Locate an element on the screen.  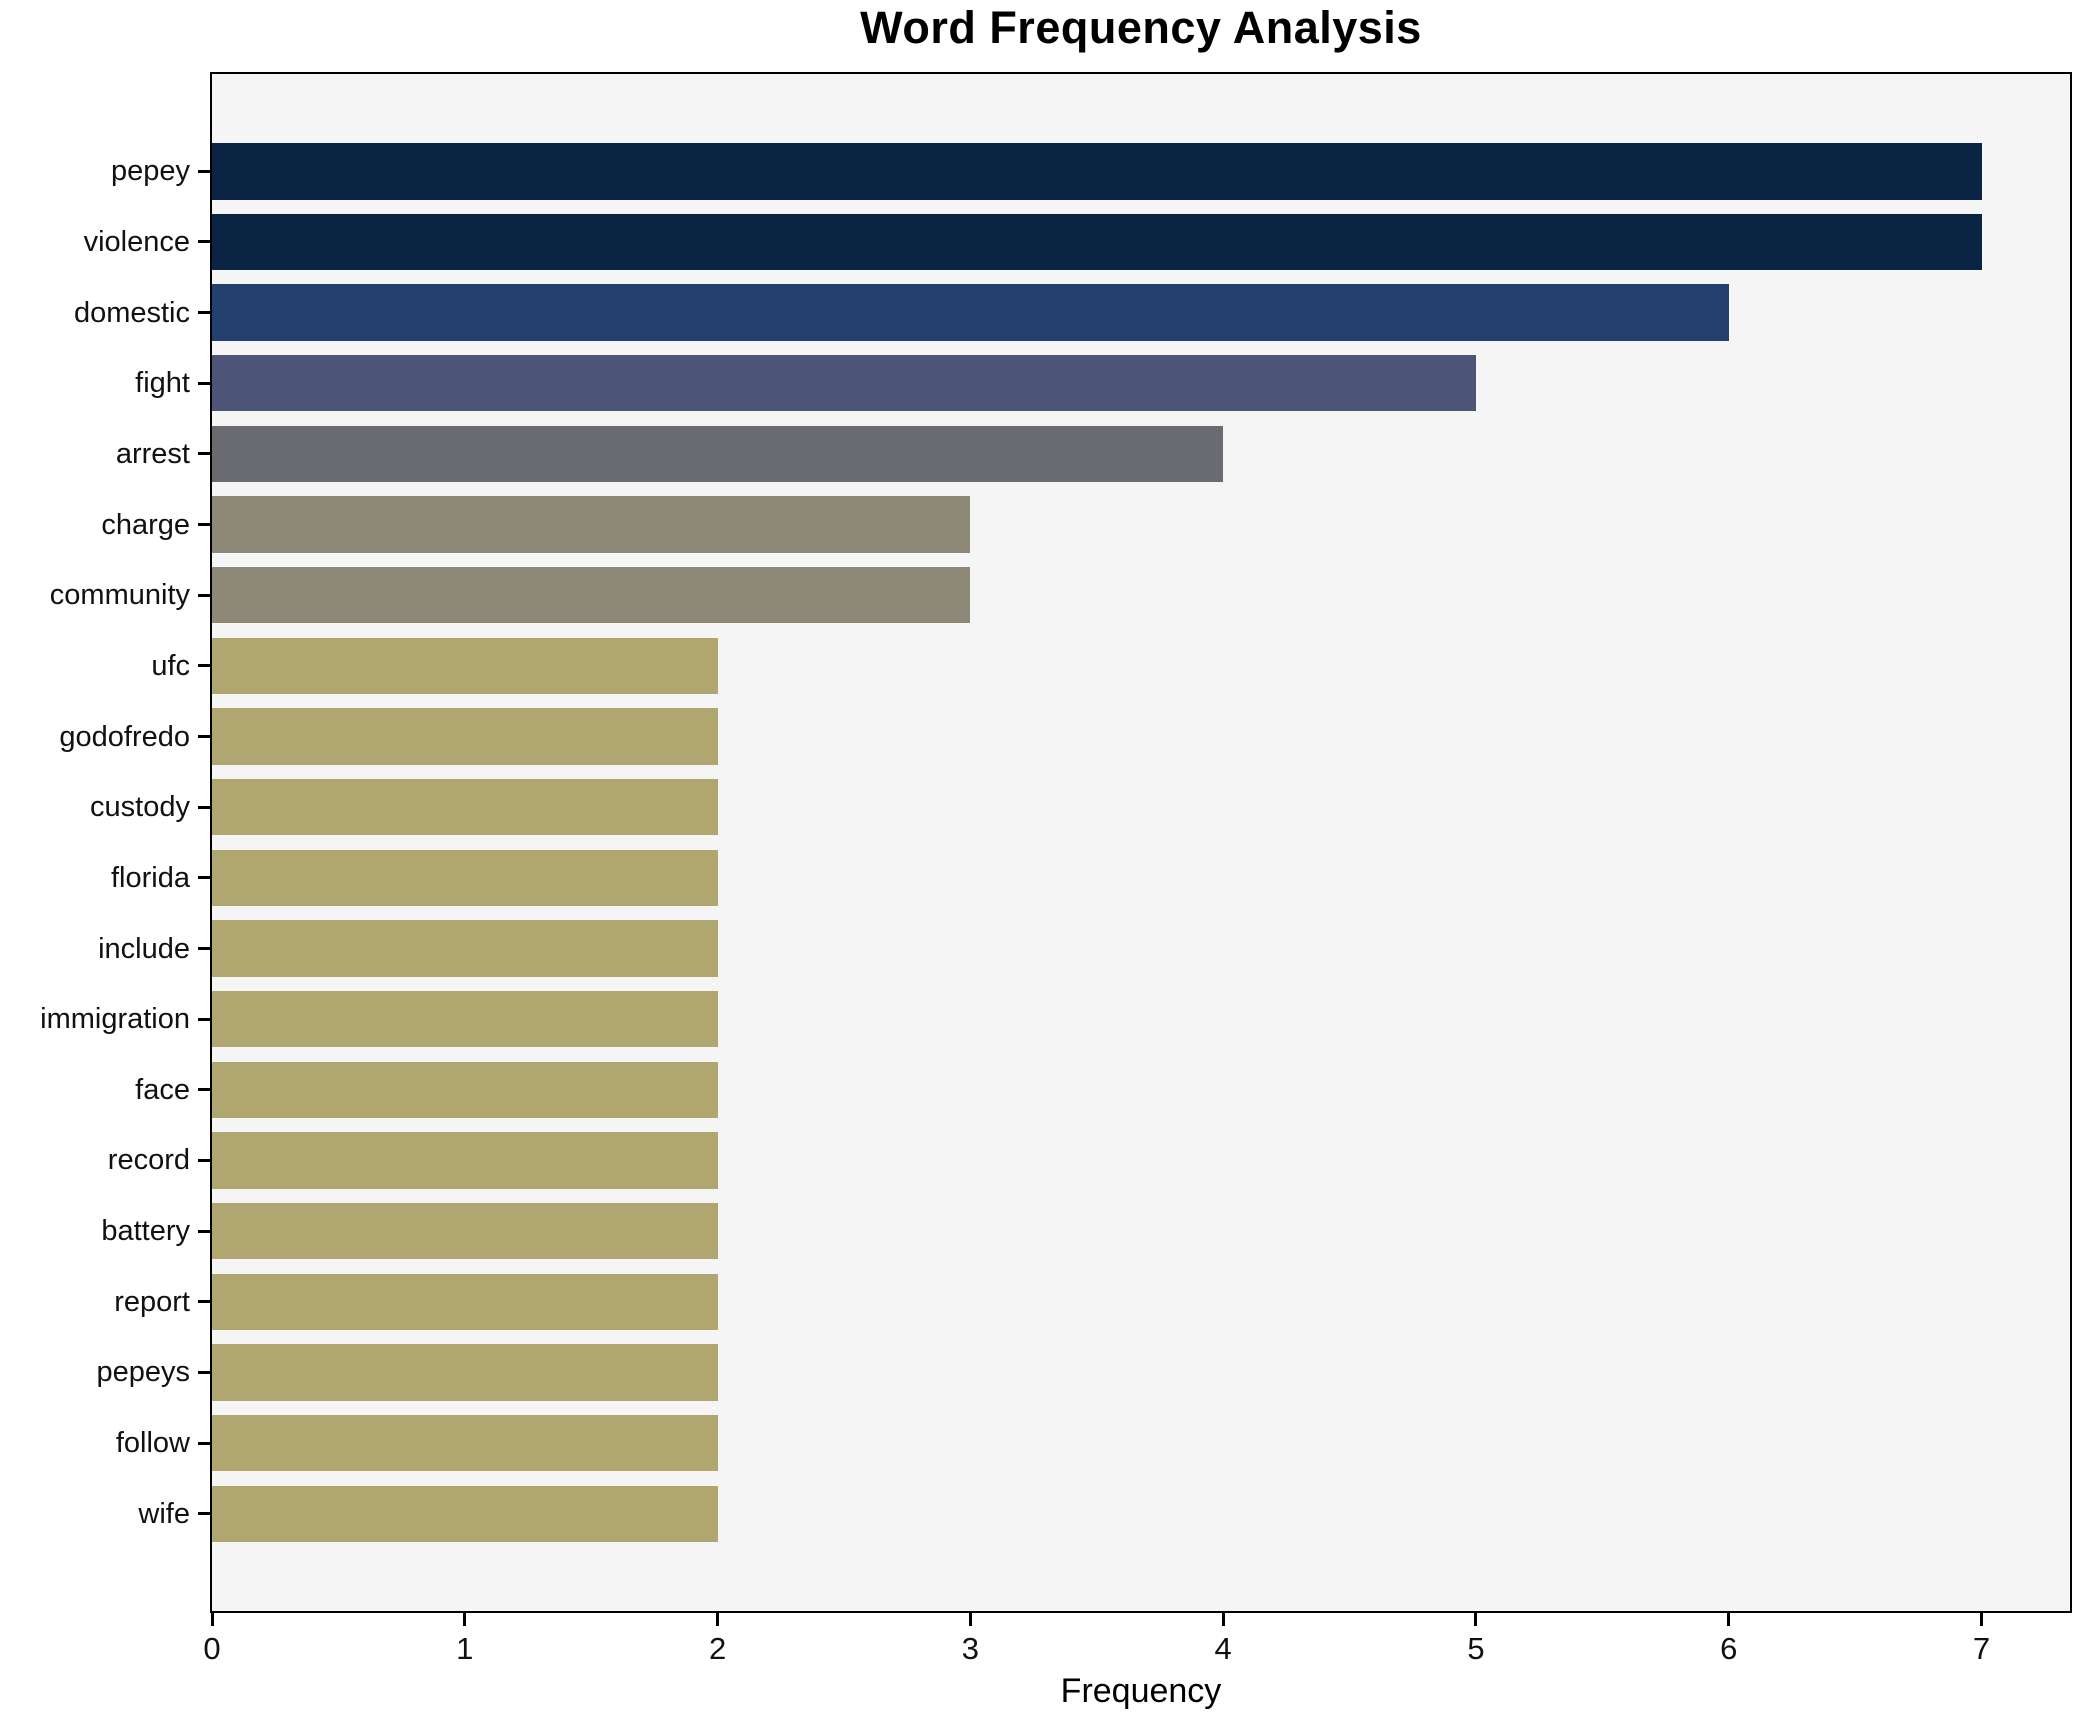
bar-wife is located at coordinates (465, 1514).